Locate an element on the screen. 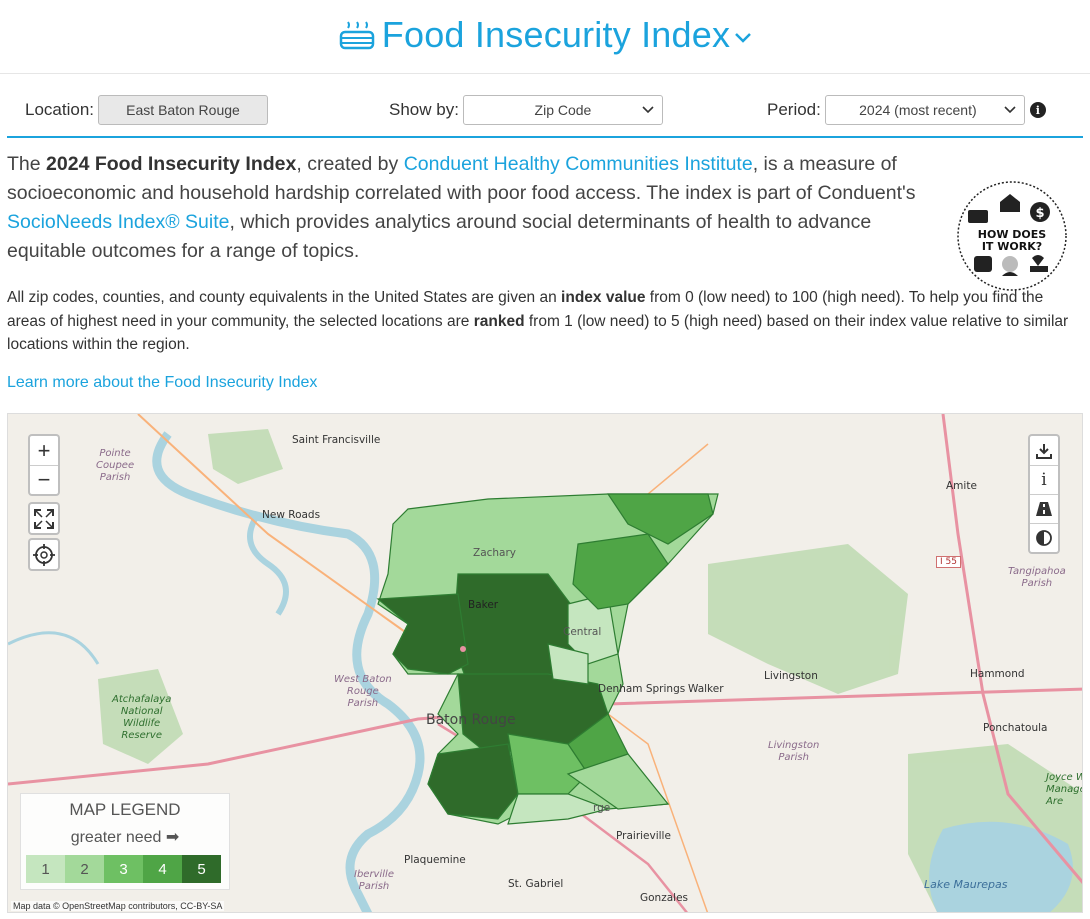 The width and height of the screenshot is (1090, 919). period-value: 2024 (most recent) is located at coordinates (918, 110).